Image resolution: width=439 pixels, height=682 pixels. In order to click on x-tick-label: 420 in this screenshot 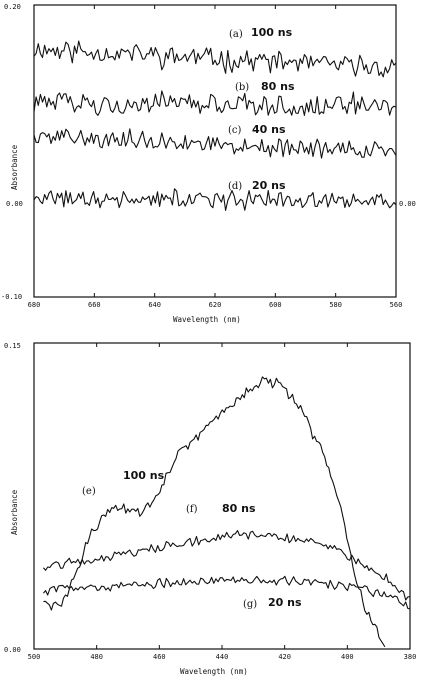, I will do `click(284, 657)`.